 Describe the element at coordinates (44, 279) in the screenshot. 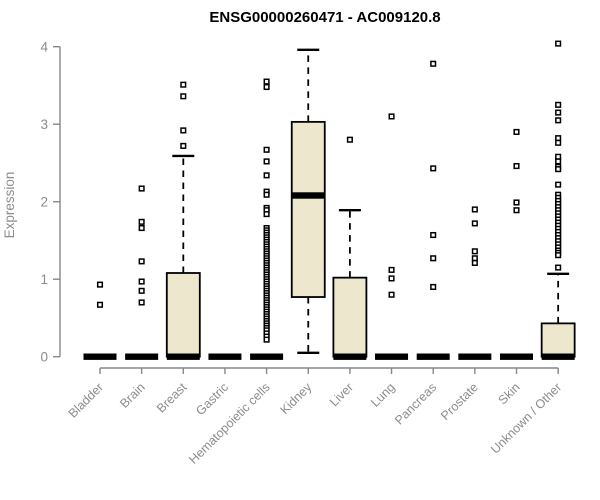

I see `y-tick-label: 1` at that location.